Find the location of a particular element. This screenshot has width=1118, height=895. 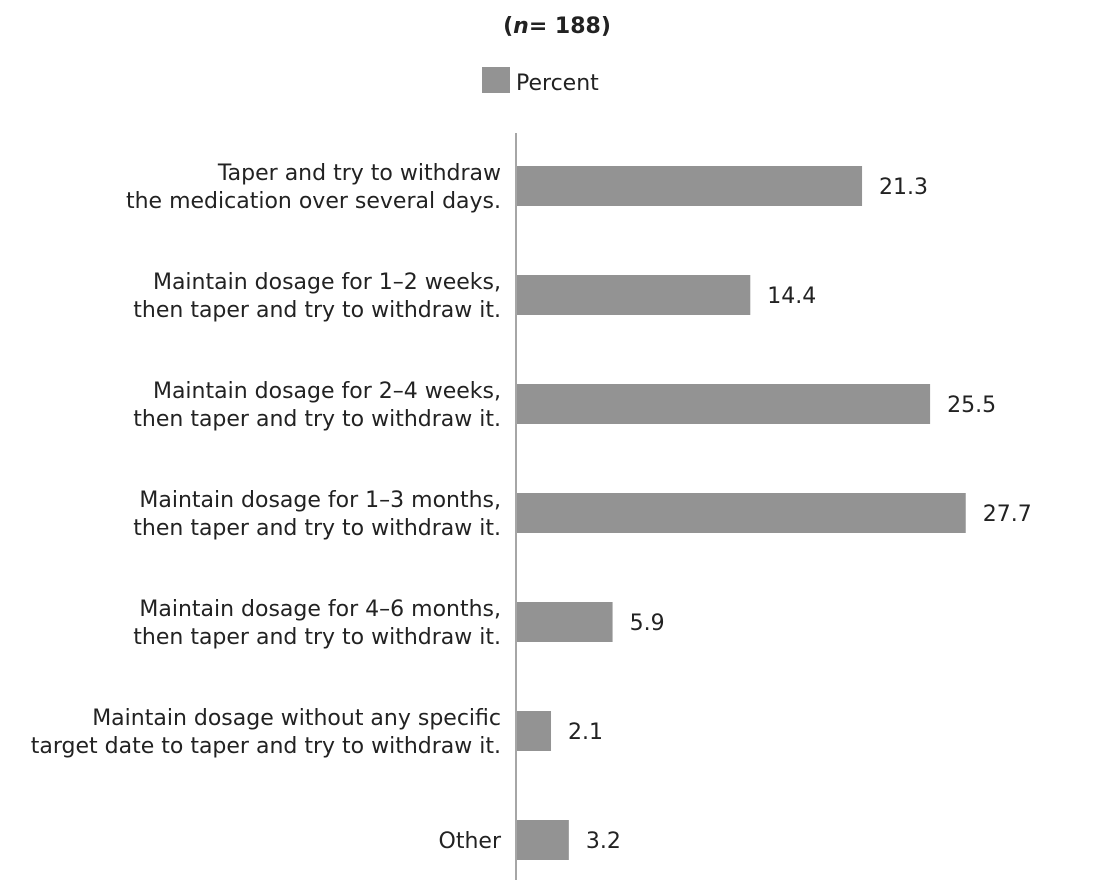

category-label-3-line-2: then taper and try to withdraw it. is located at coordinates (317, 419).